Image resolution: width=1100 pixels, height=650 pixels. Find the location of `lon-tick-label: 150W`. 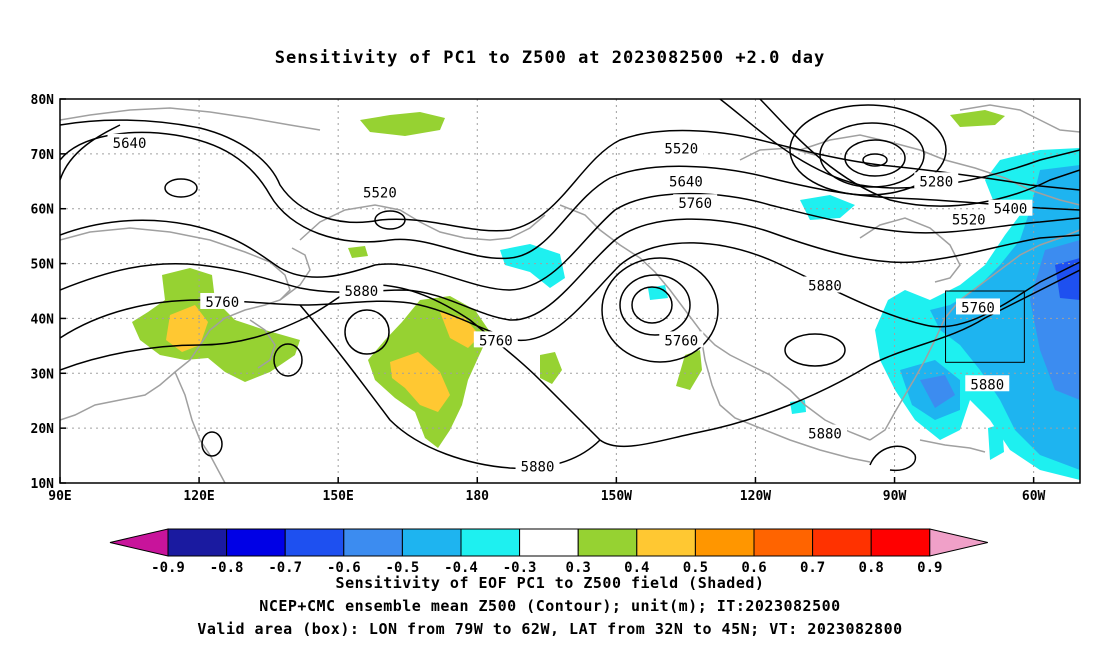

lon-tick-label: 150W is located at coordinates (616, 496).